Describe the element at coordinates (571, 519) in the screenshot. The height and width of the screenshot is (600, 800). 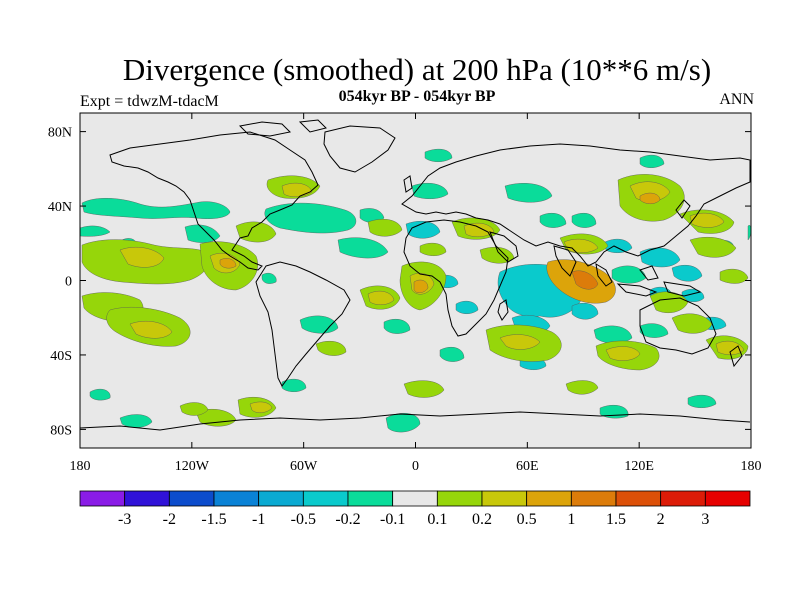
I see `colorbar-label: 1` at that location.